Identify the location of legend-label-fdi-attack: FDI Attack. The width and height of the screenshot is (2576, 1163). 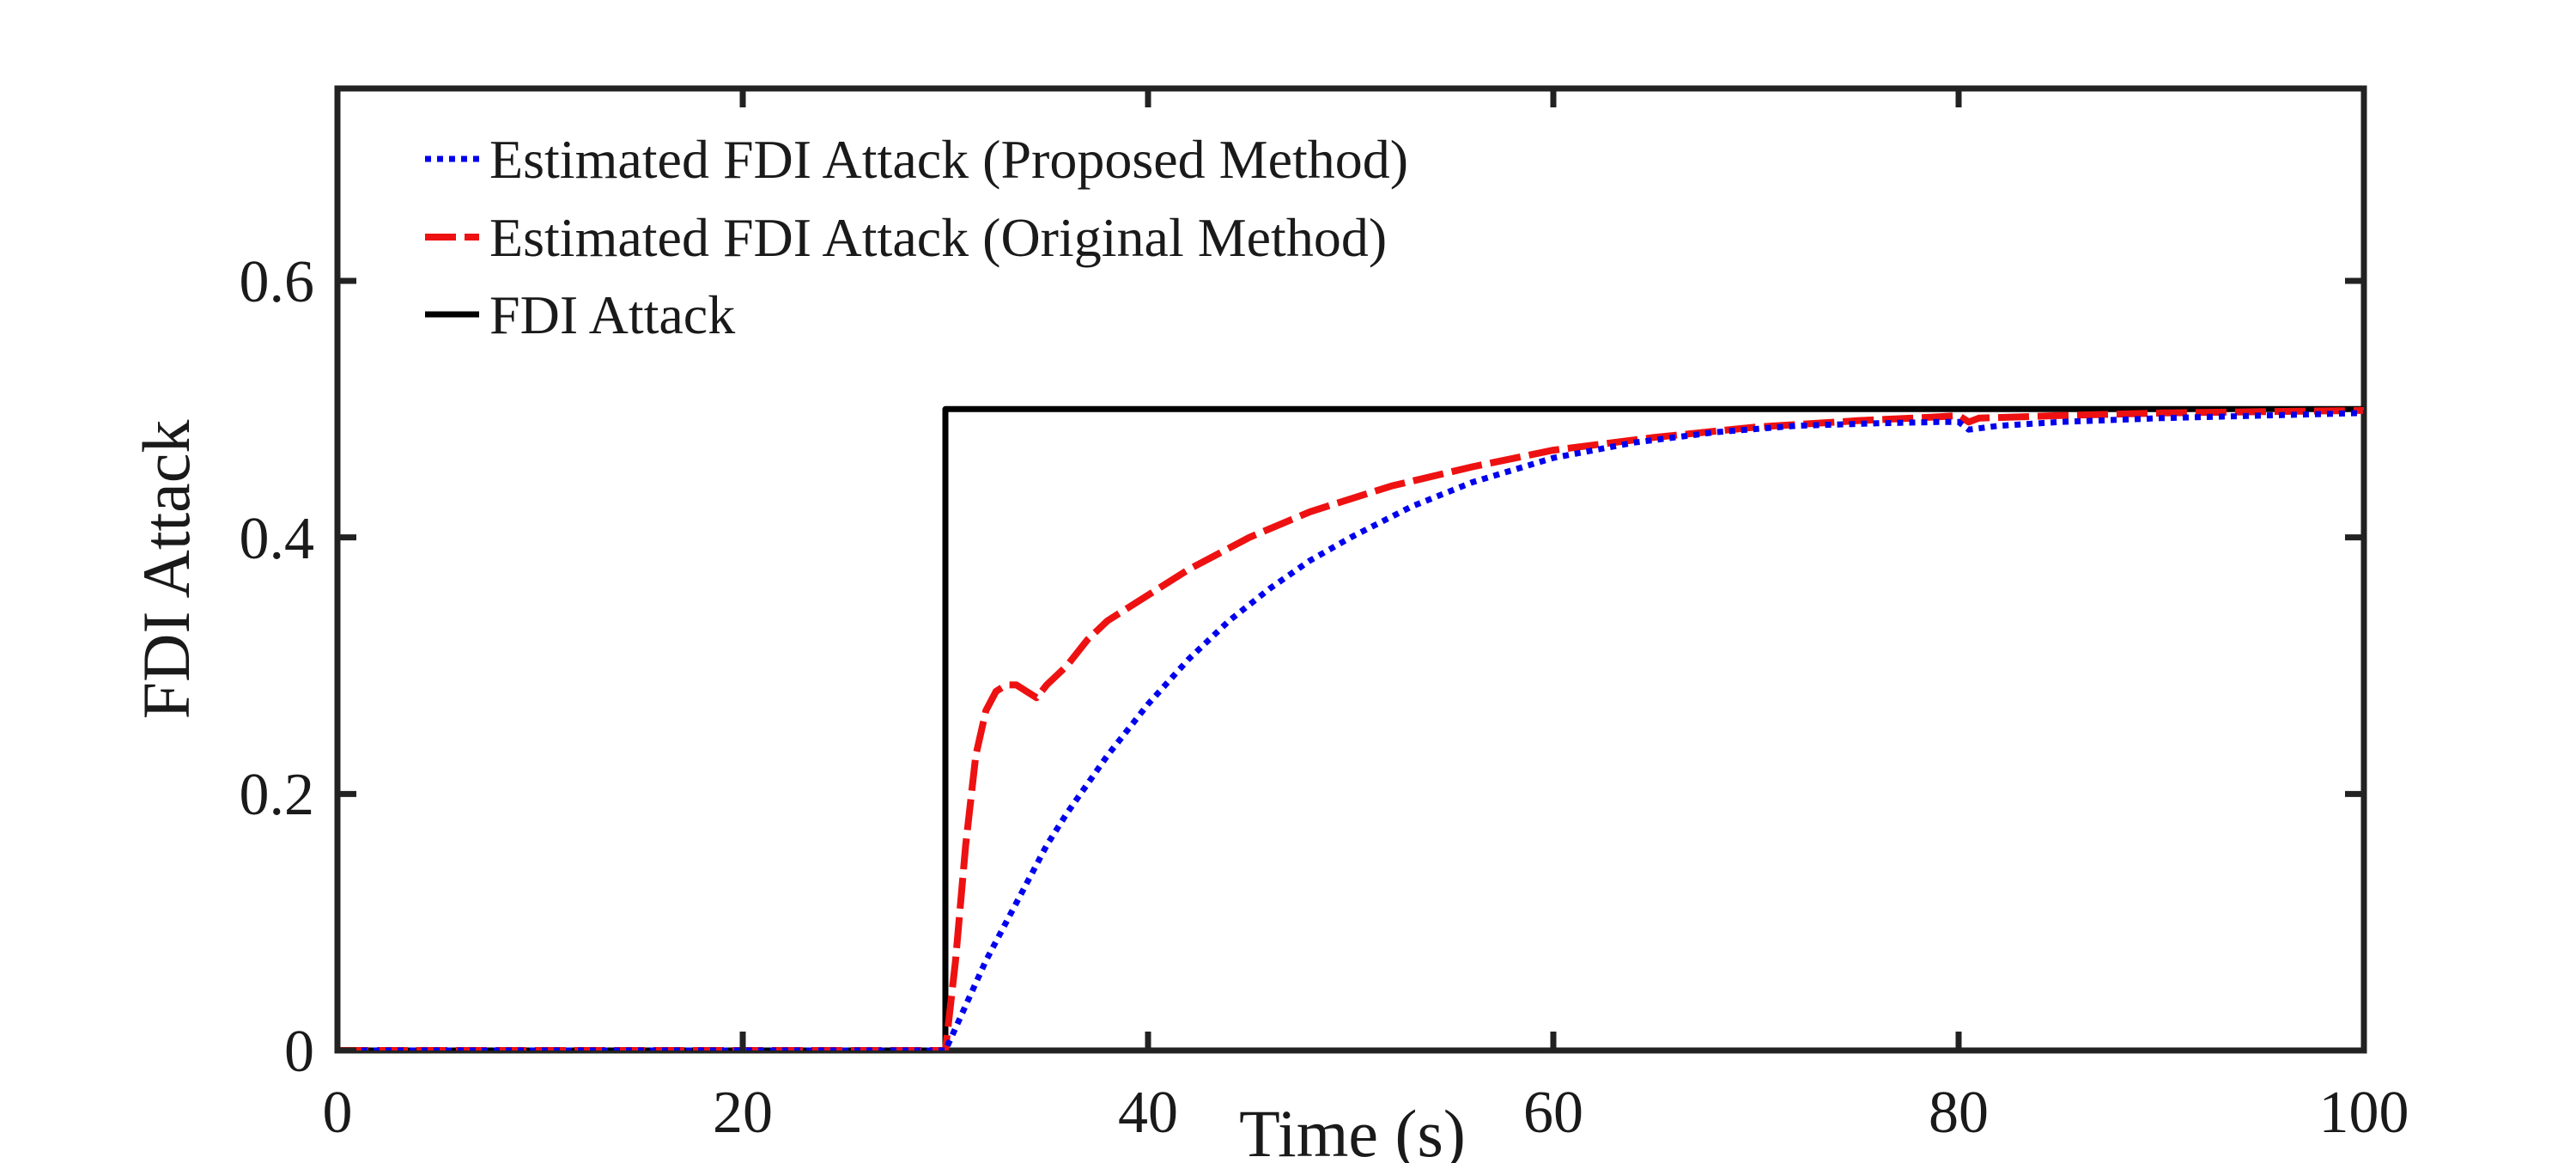
(612, 314).